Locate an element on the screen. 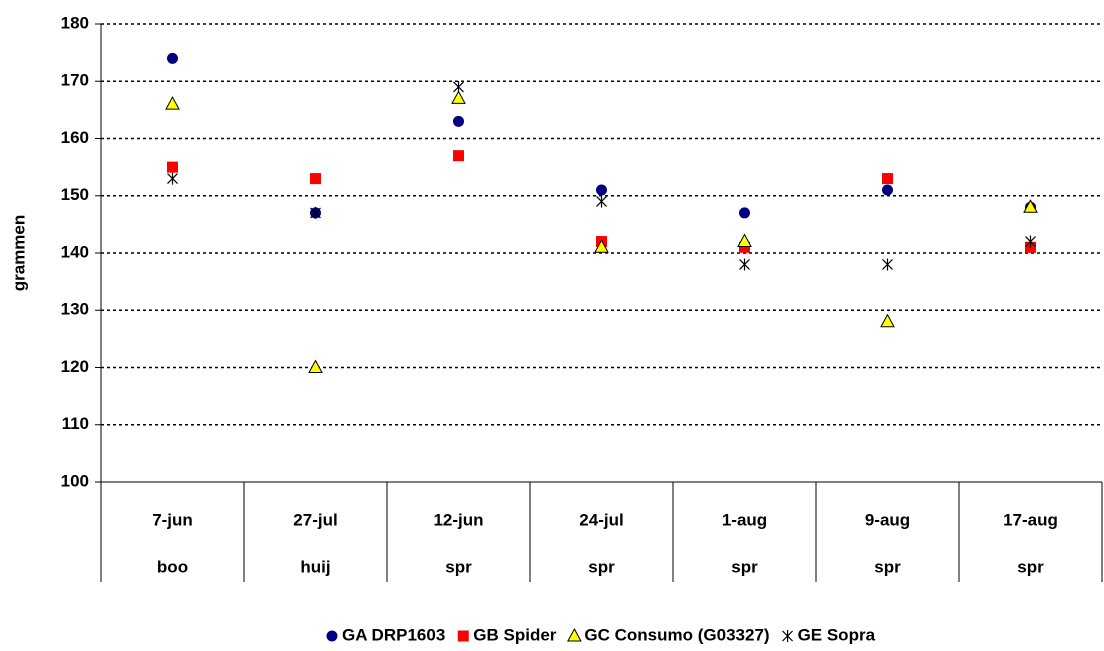  y-tick-label: 110 is located at coordinates (75, 423).